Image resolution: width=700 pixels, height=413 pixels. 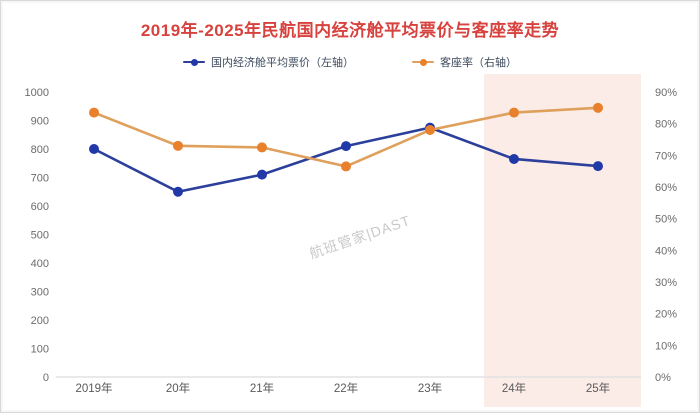 I want to click on left-axis-tick: 400, so click(x=40, y=264).